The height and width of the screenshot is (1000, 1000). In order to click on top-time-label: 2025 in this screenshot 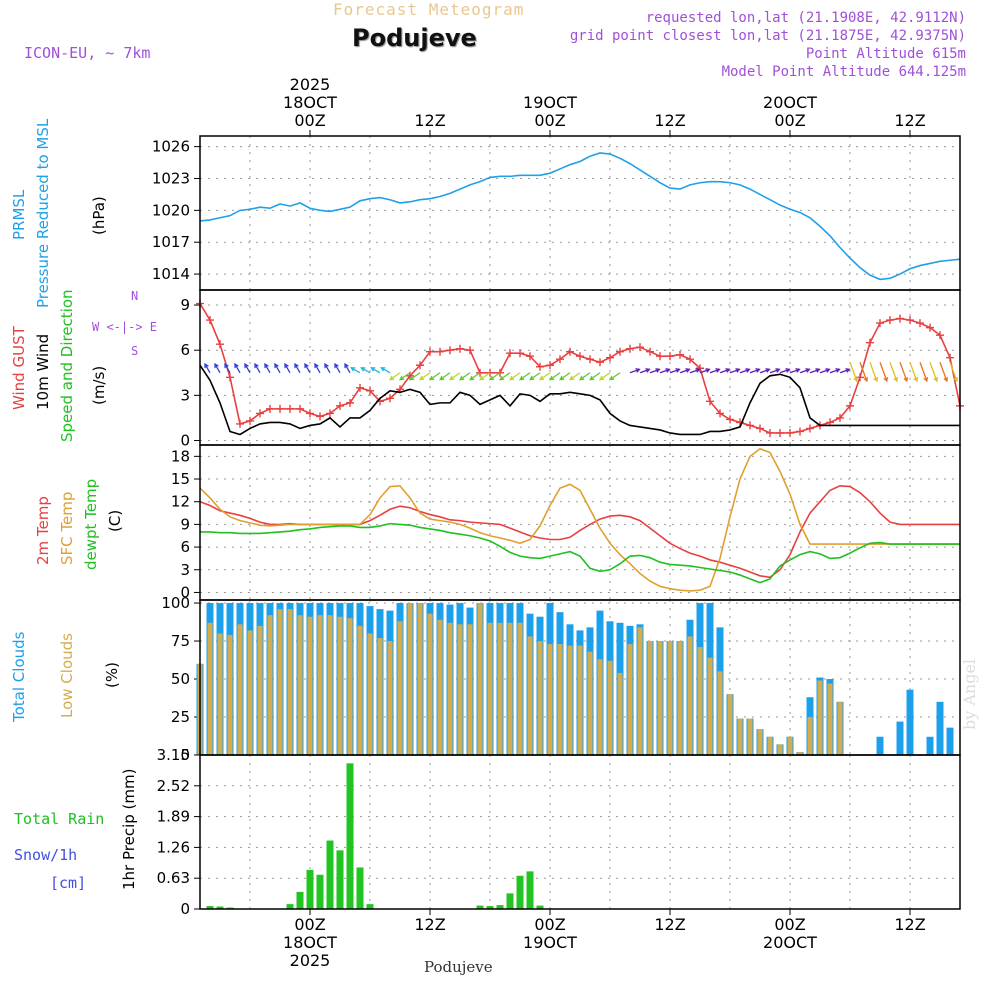, I will do `click(310, 84)`.